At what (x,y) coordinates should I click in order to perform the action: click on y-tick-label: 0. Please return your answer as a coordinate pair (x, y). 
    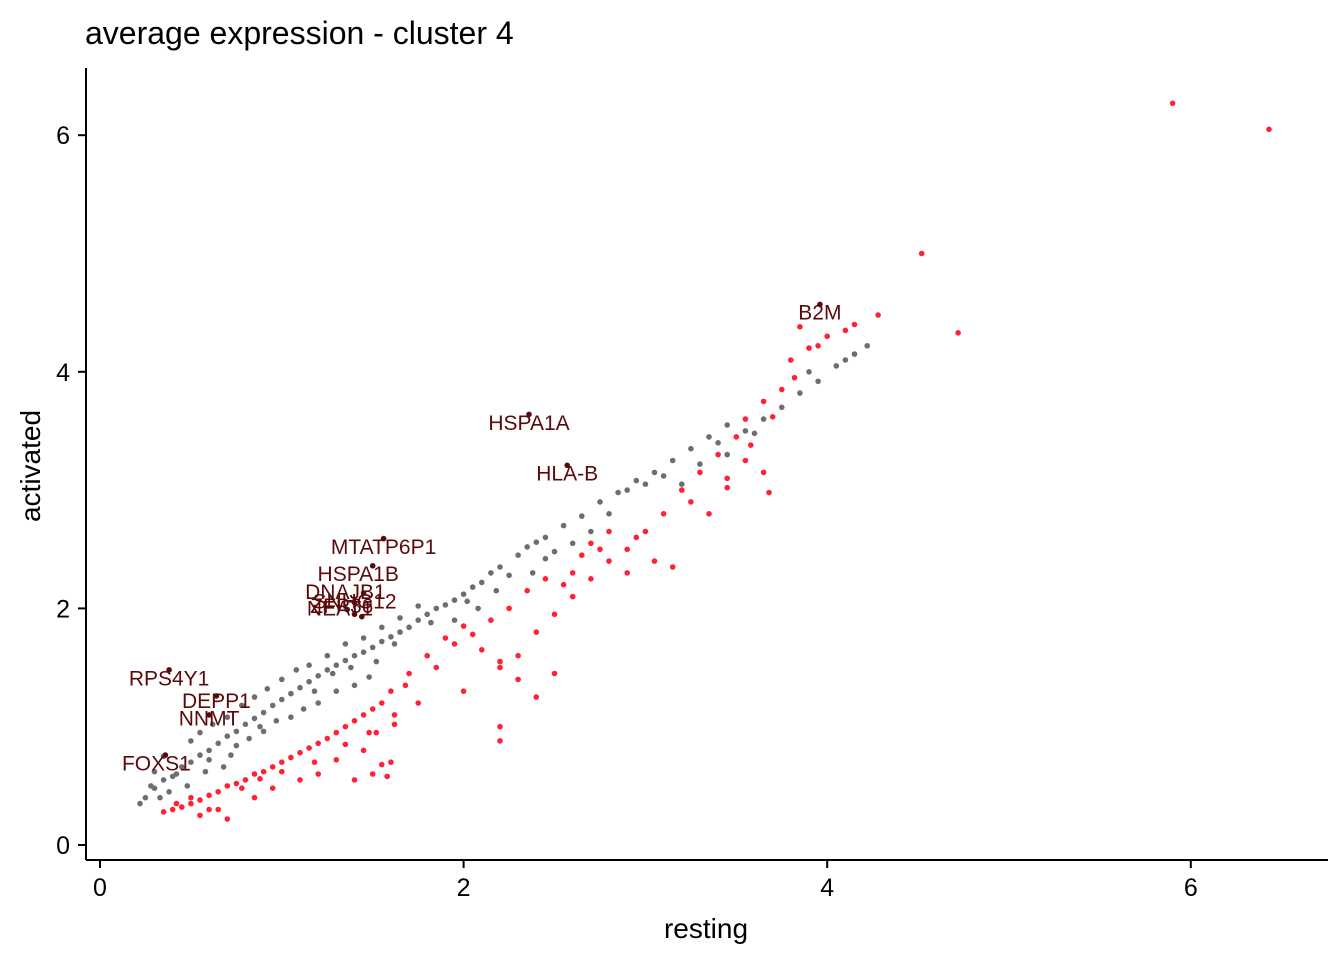
    Looking at the image, I should click on (63, 846).